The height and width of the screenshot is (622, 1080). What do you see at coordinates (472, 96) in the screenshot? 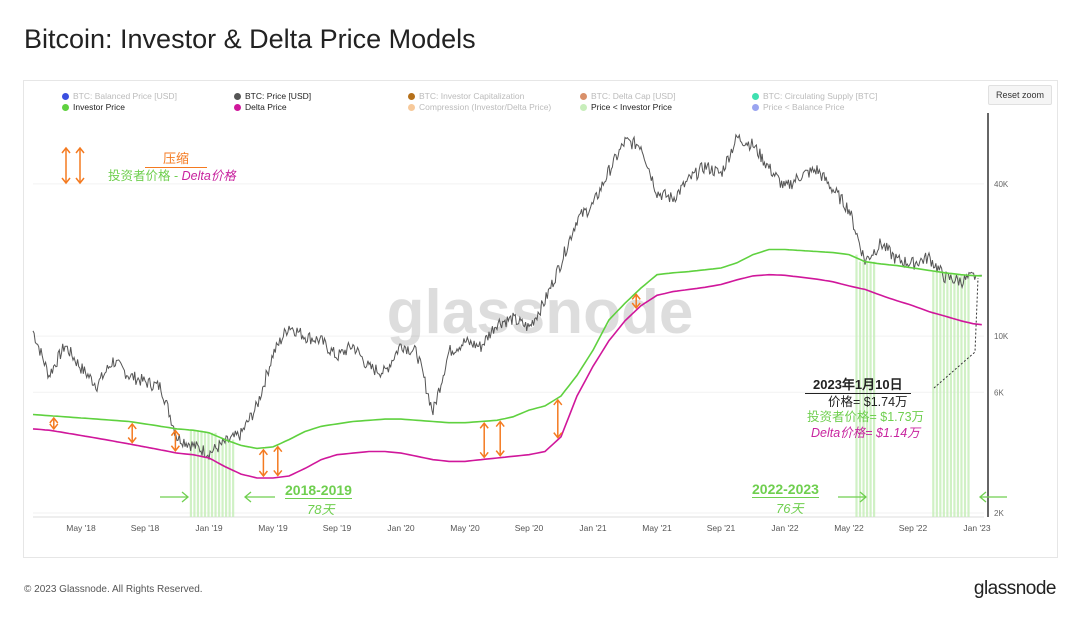
I see `legend-label: BTC: Investor Capitalization` at bounding box center [472, 96].